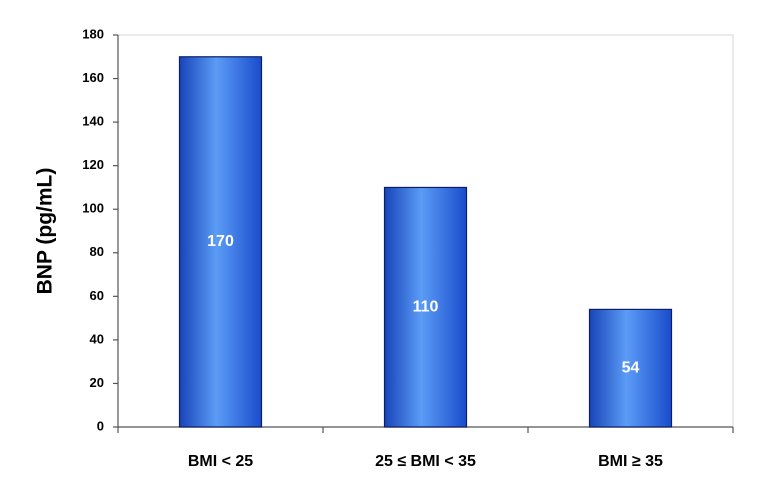 This screenshot has width=767, height=490. What do you see at coordinates (93, 164) in the screenshot?
I see `y-tick-label: 120` at bounding box center [93, 164].